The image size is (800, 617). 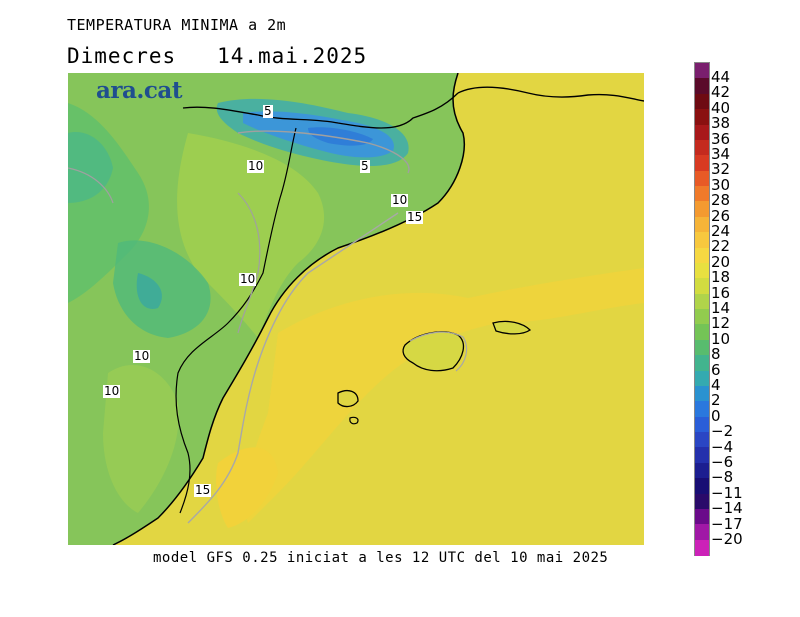 I want to click on color-scale-label: 32, so click(x=721, y=169).